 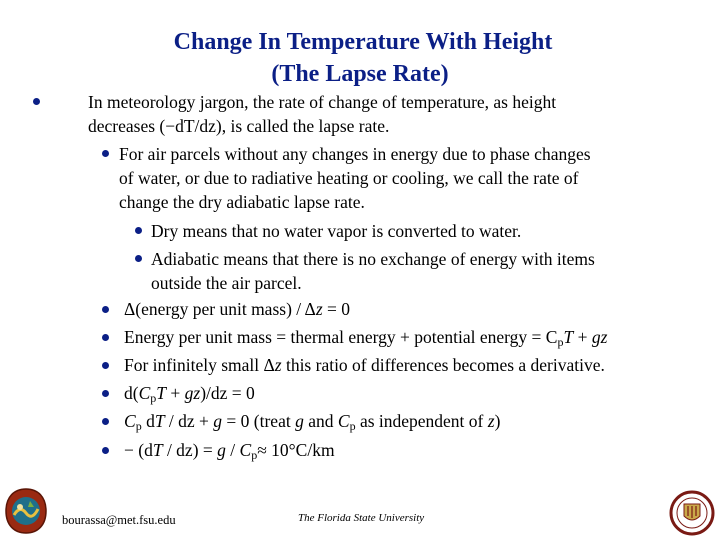 What do you see at coordinates (242, 202) in the screenshot?
I see `bullet-text-dry-adiabatic-line3: change the dry adiabatic lapse rate.` at bounding box center [242, 202].